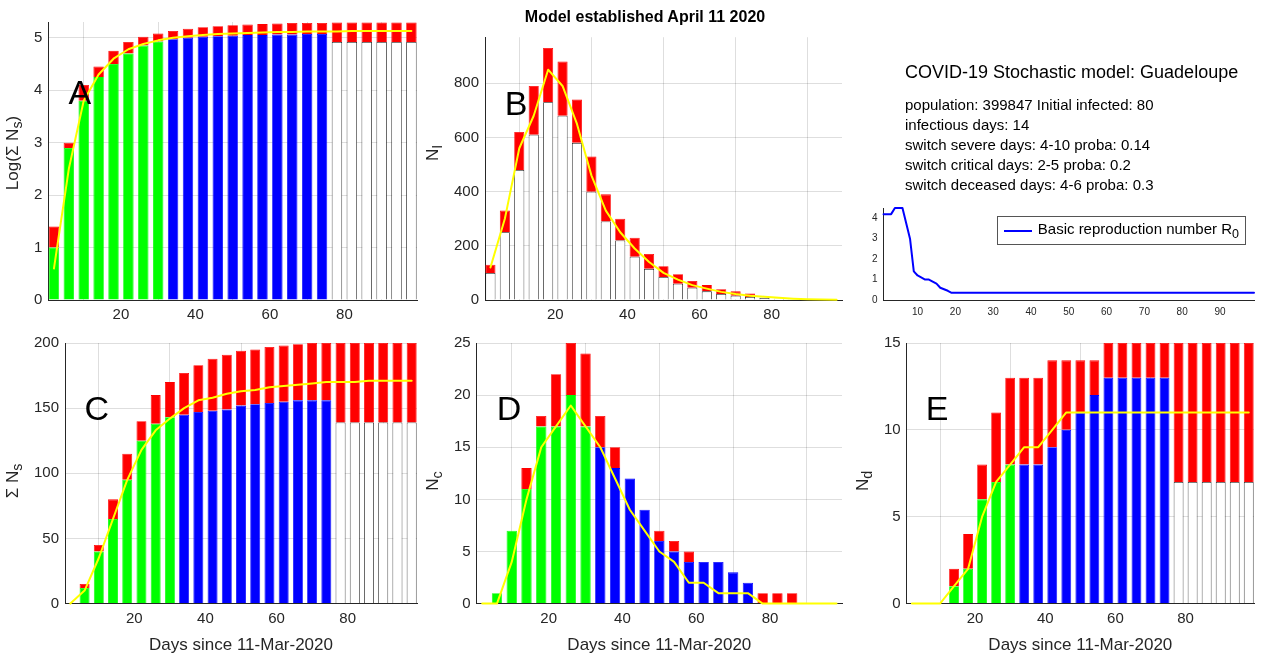 This screenshot has width=1262, height=660. What do you see at coordinates (1144, 311) in the screenshot?
I see `x-tick-label: 70` at bounding box center [1144, 311].